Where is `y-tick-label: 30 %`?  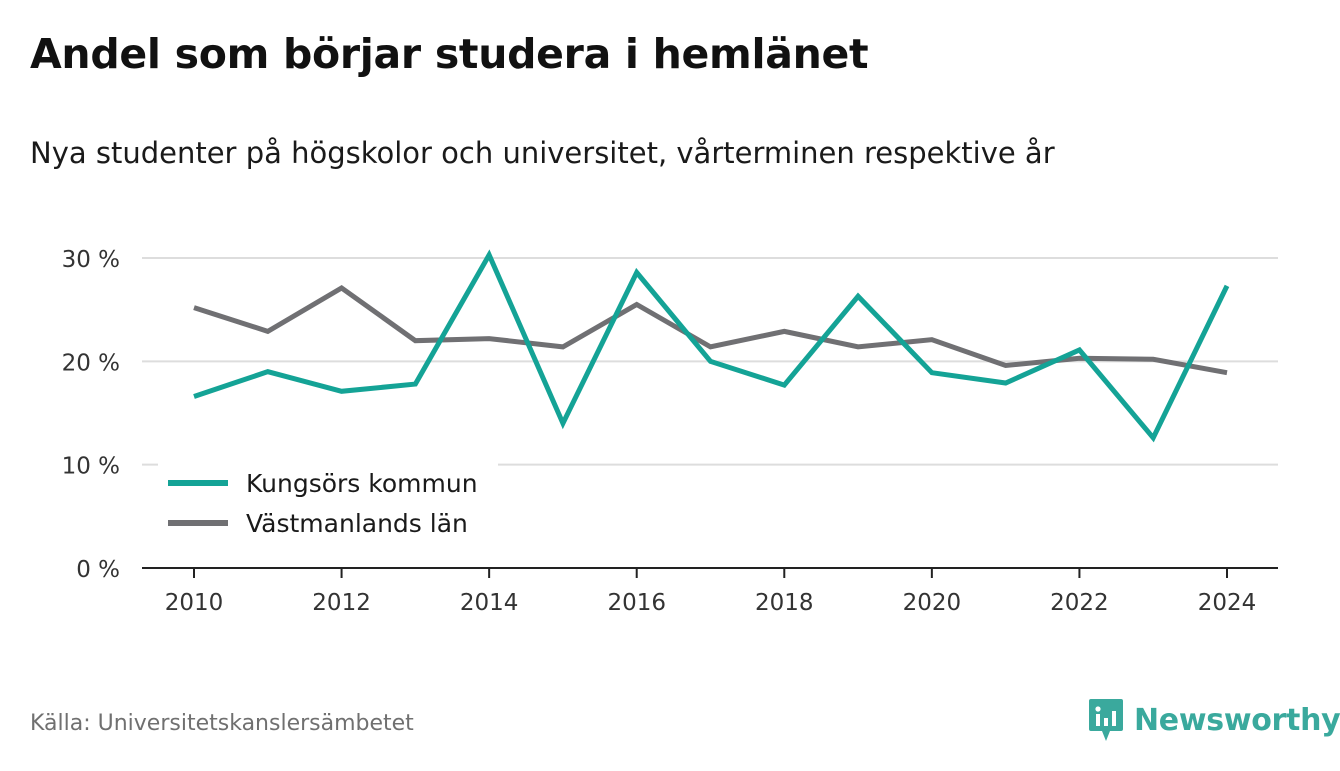 y-tick-label: 30 % is located at coordinates (91, 260).